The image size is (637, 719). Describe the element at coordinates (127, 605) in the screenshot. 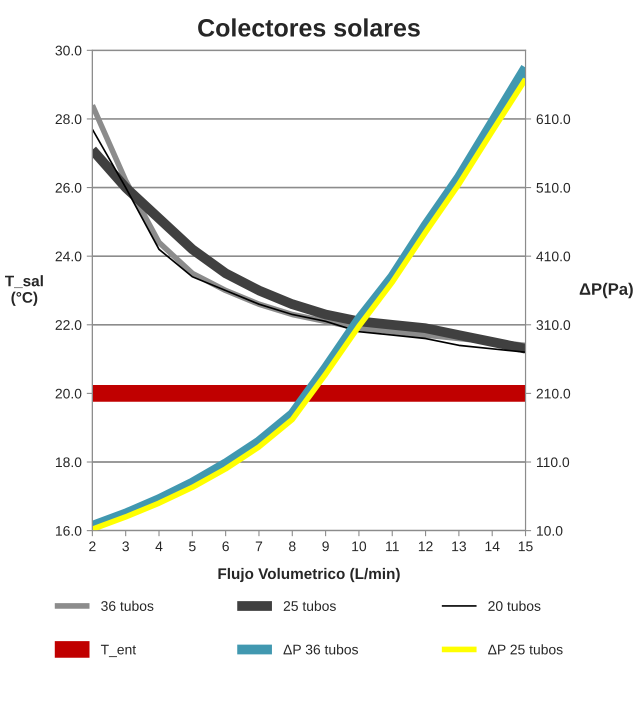

I see `legend-label: 36 tubos` at that location.